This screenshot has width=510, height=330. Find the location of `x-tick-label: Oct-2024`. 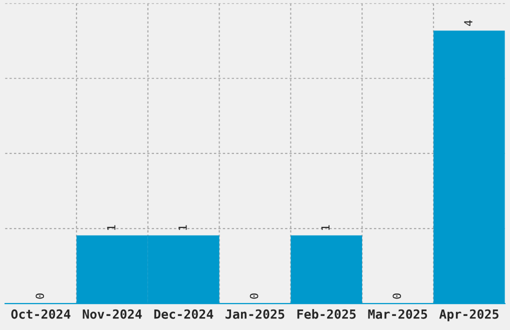

x-tick-label: Oct-2024 is located at coordinates (40, 314).